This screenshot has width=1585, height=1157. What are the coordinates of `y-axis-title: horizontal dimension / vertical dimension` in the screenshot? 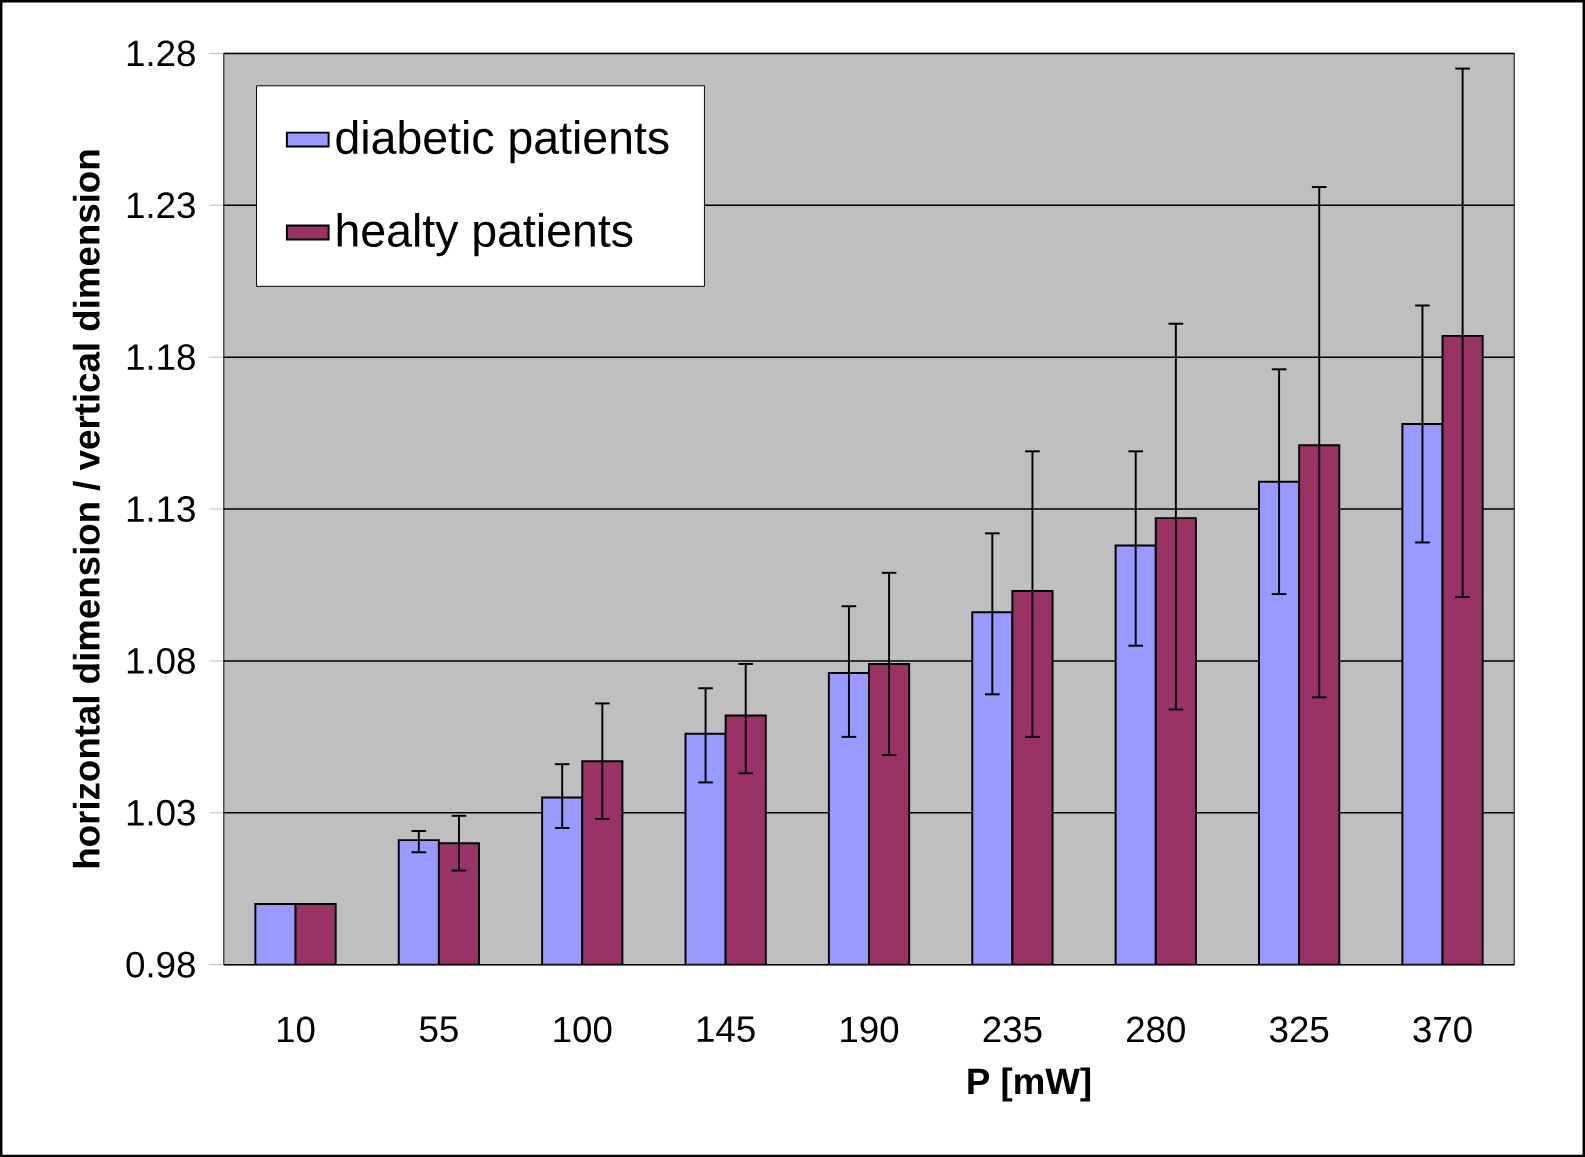 It's located at (86, 509).